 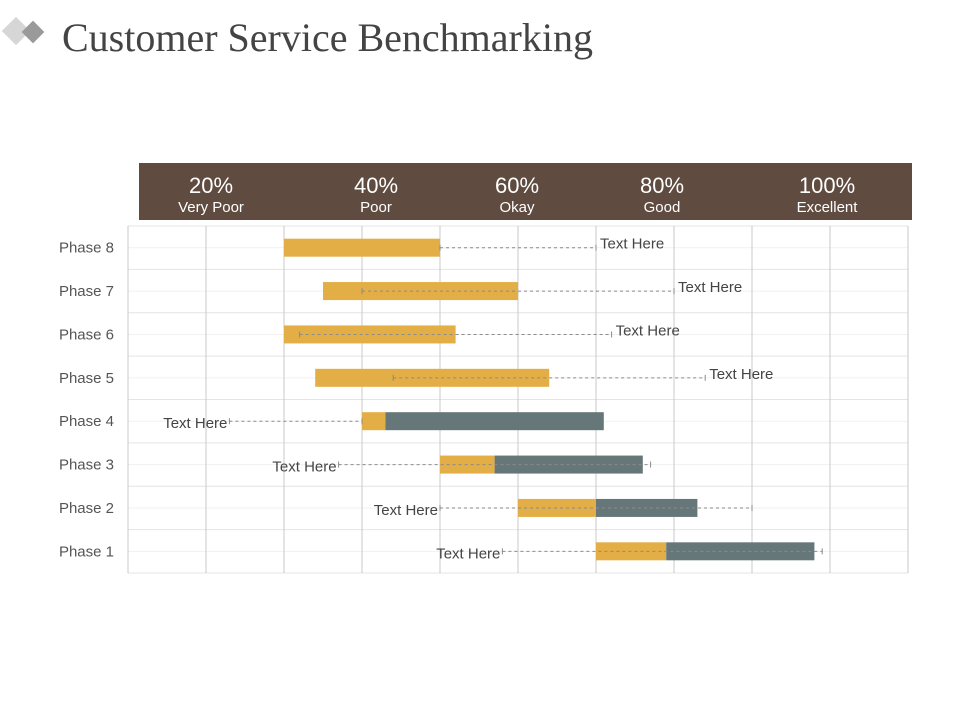 I want to click on scale-percent: 80%, so click(x=662, y=185).